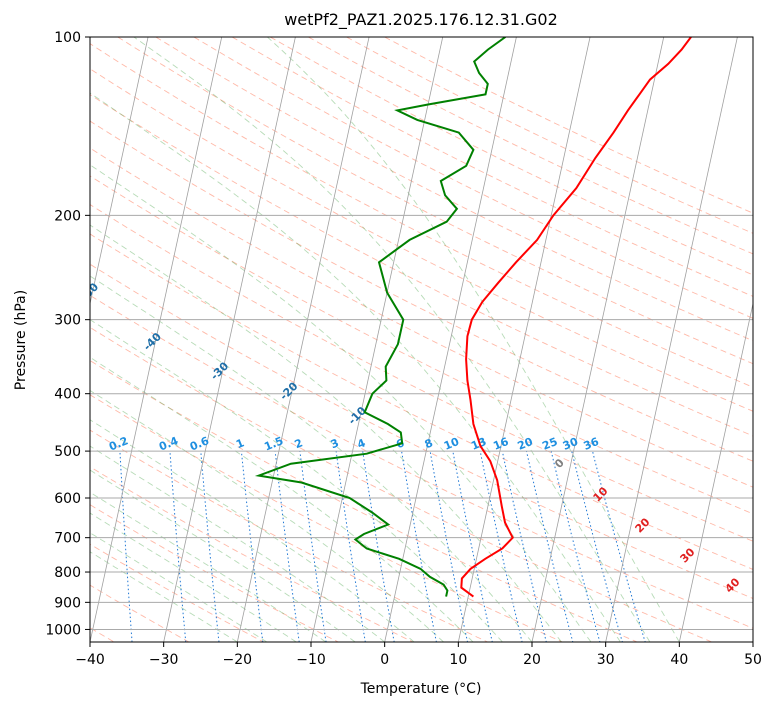 Image resolution: width=775 pixels, height=708 pixels. What do you see at coordinates (63, 630) in the screenshot?
I see `y-tick-label: 1000` at bounding box center [63, 630].